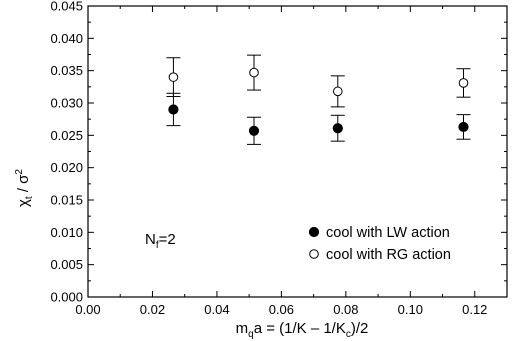  Describe the element at coordinates (66, 232) in the screenshot. I see `y-tick-label: 0.010` at that location.